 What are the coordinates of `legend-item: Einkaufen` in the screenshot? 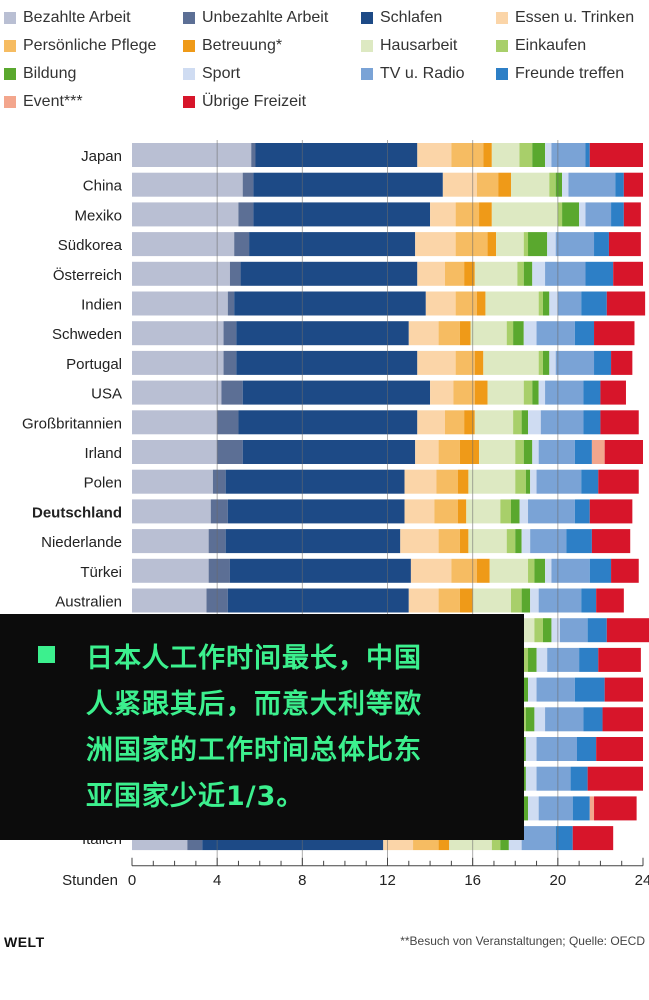 It's located at (541, 46).